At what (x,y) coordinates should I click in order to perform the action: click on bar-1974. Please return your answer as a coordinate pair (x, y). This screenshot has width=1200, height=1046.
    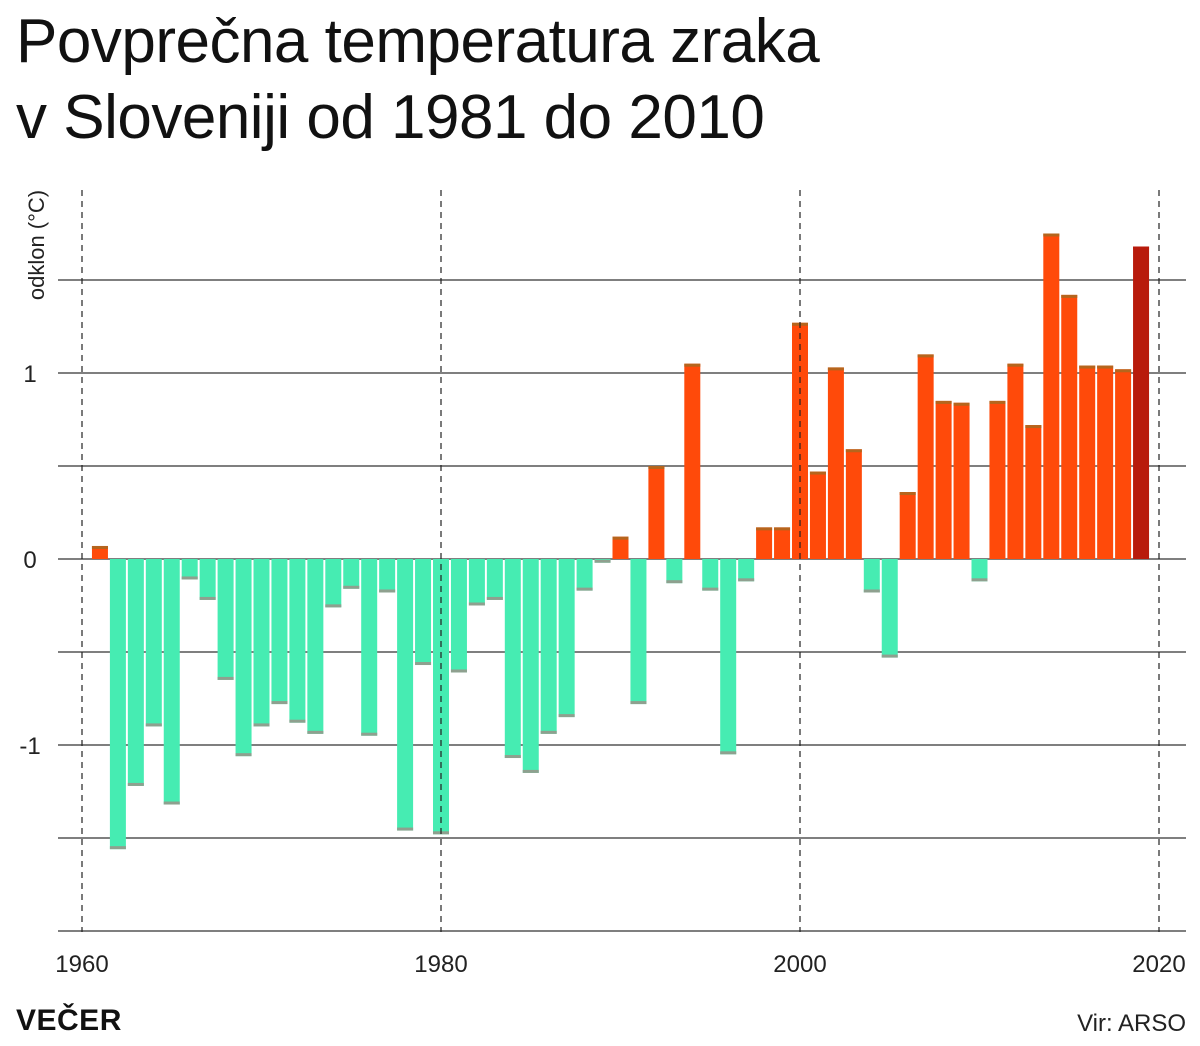
    Looking at the image, I should click on (333, 583).